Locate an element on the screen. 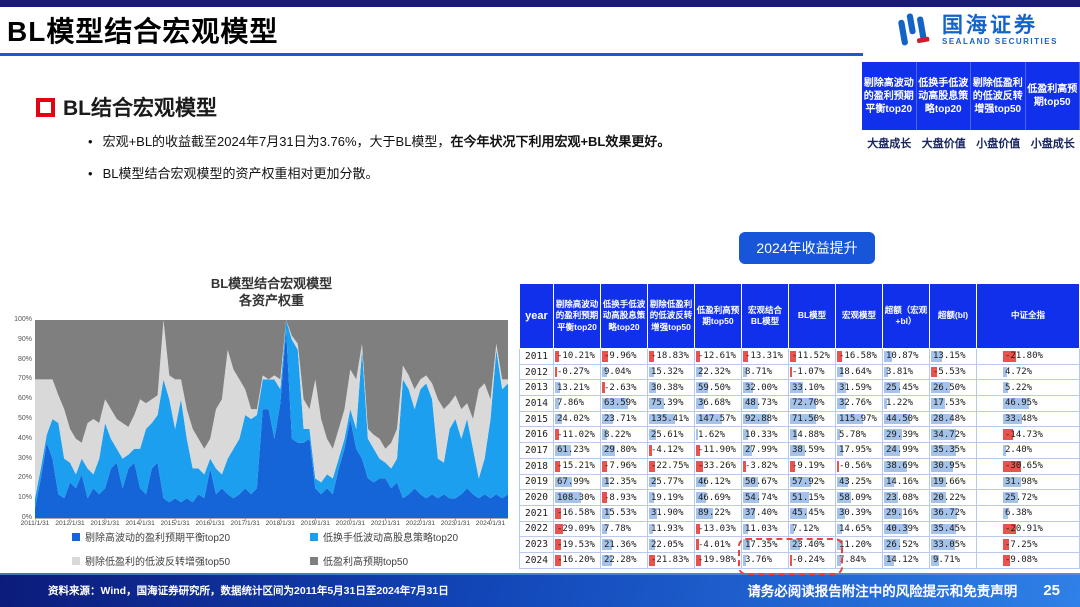 This screenshot has height=607, width=1080. table-cell: -30.65% is located at coordinates (1028, 466).